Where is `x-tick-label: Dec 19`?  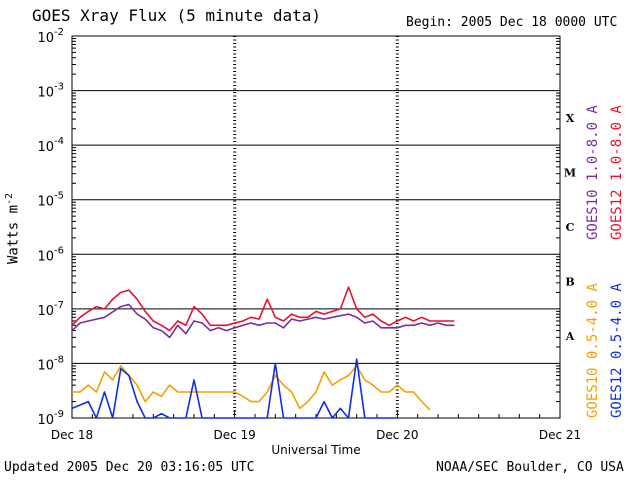 x-tick-label: Dec 19 is located at coordinates (235, 435).